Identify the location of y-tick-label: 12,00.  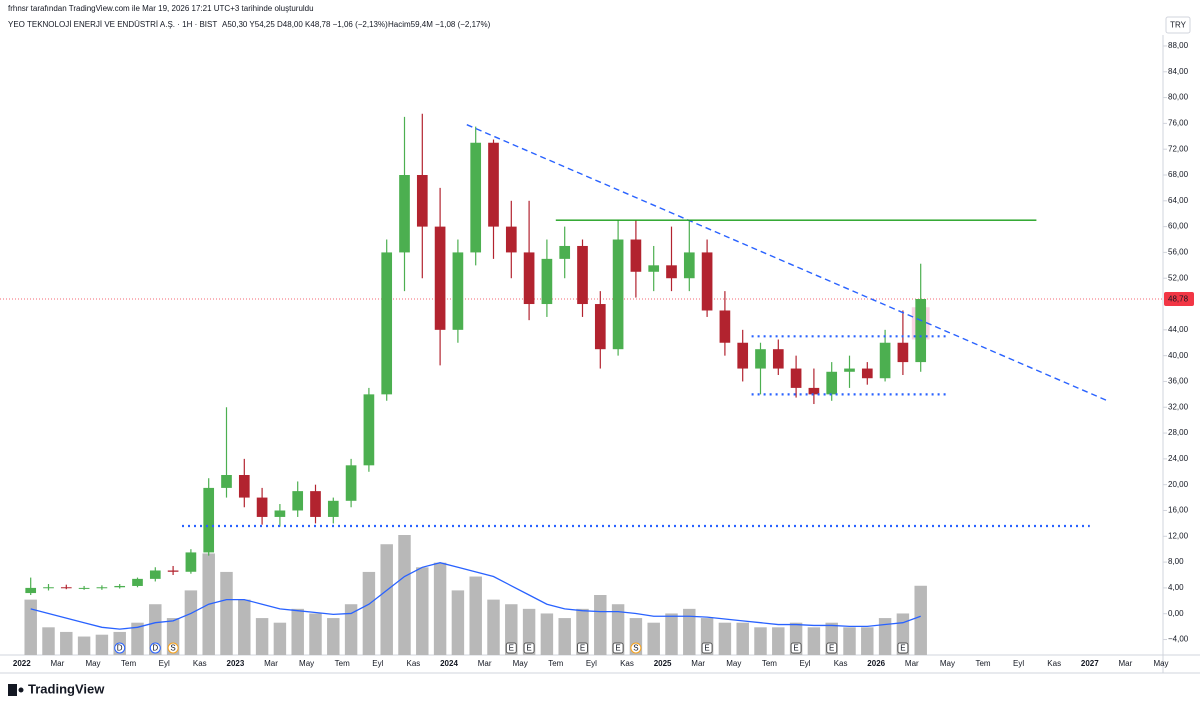
(1178, 535).